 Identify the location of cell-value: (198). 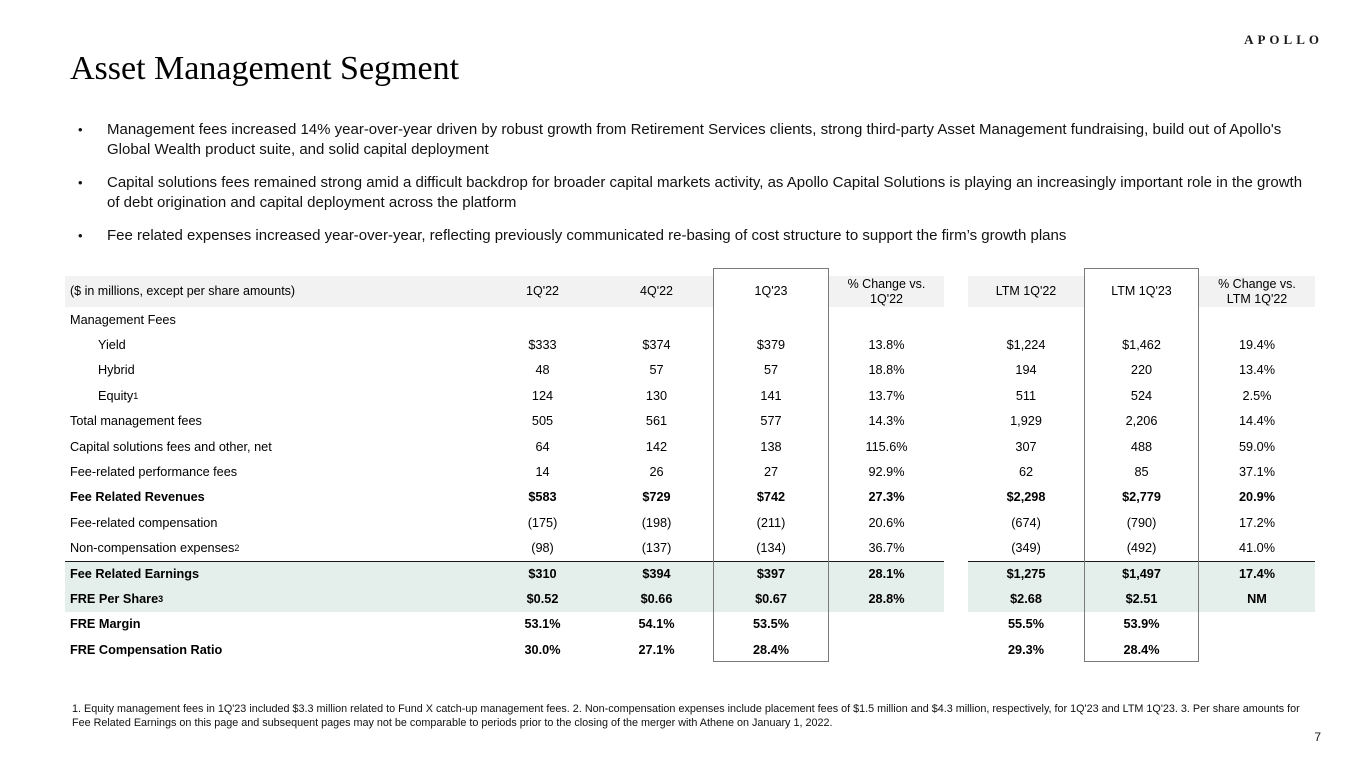
(656, 522).